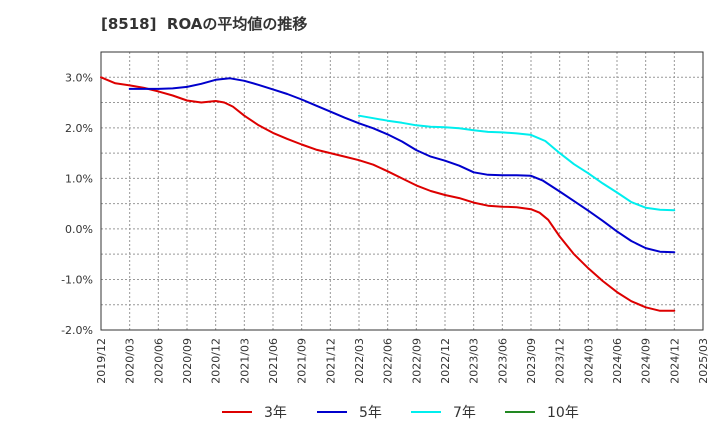 This screenshot has height=440, width=720. Describe the element at coordinates (244, 361) in the screenshot. I see `x-tick-label: 2021/03` at that location.